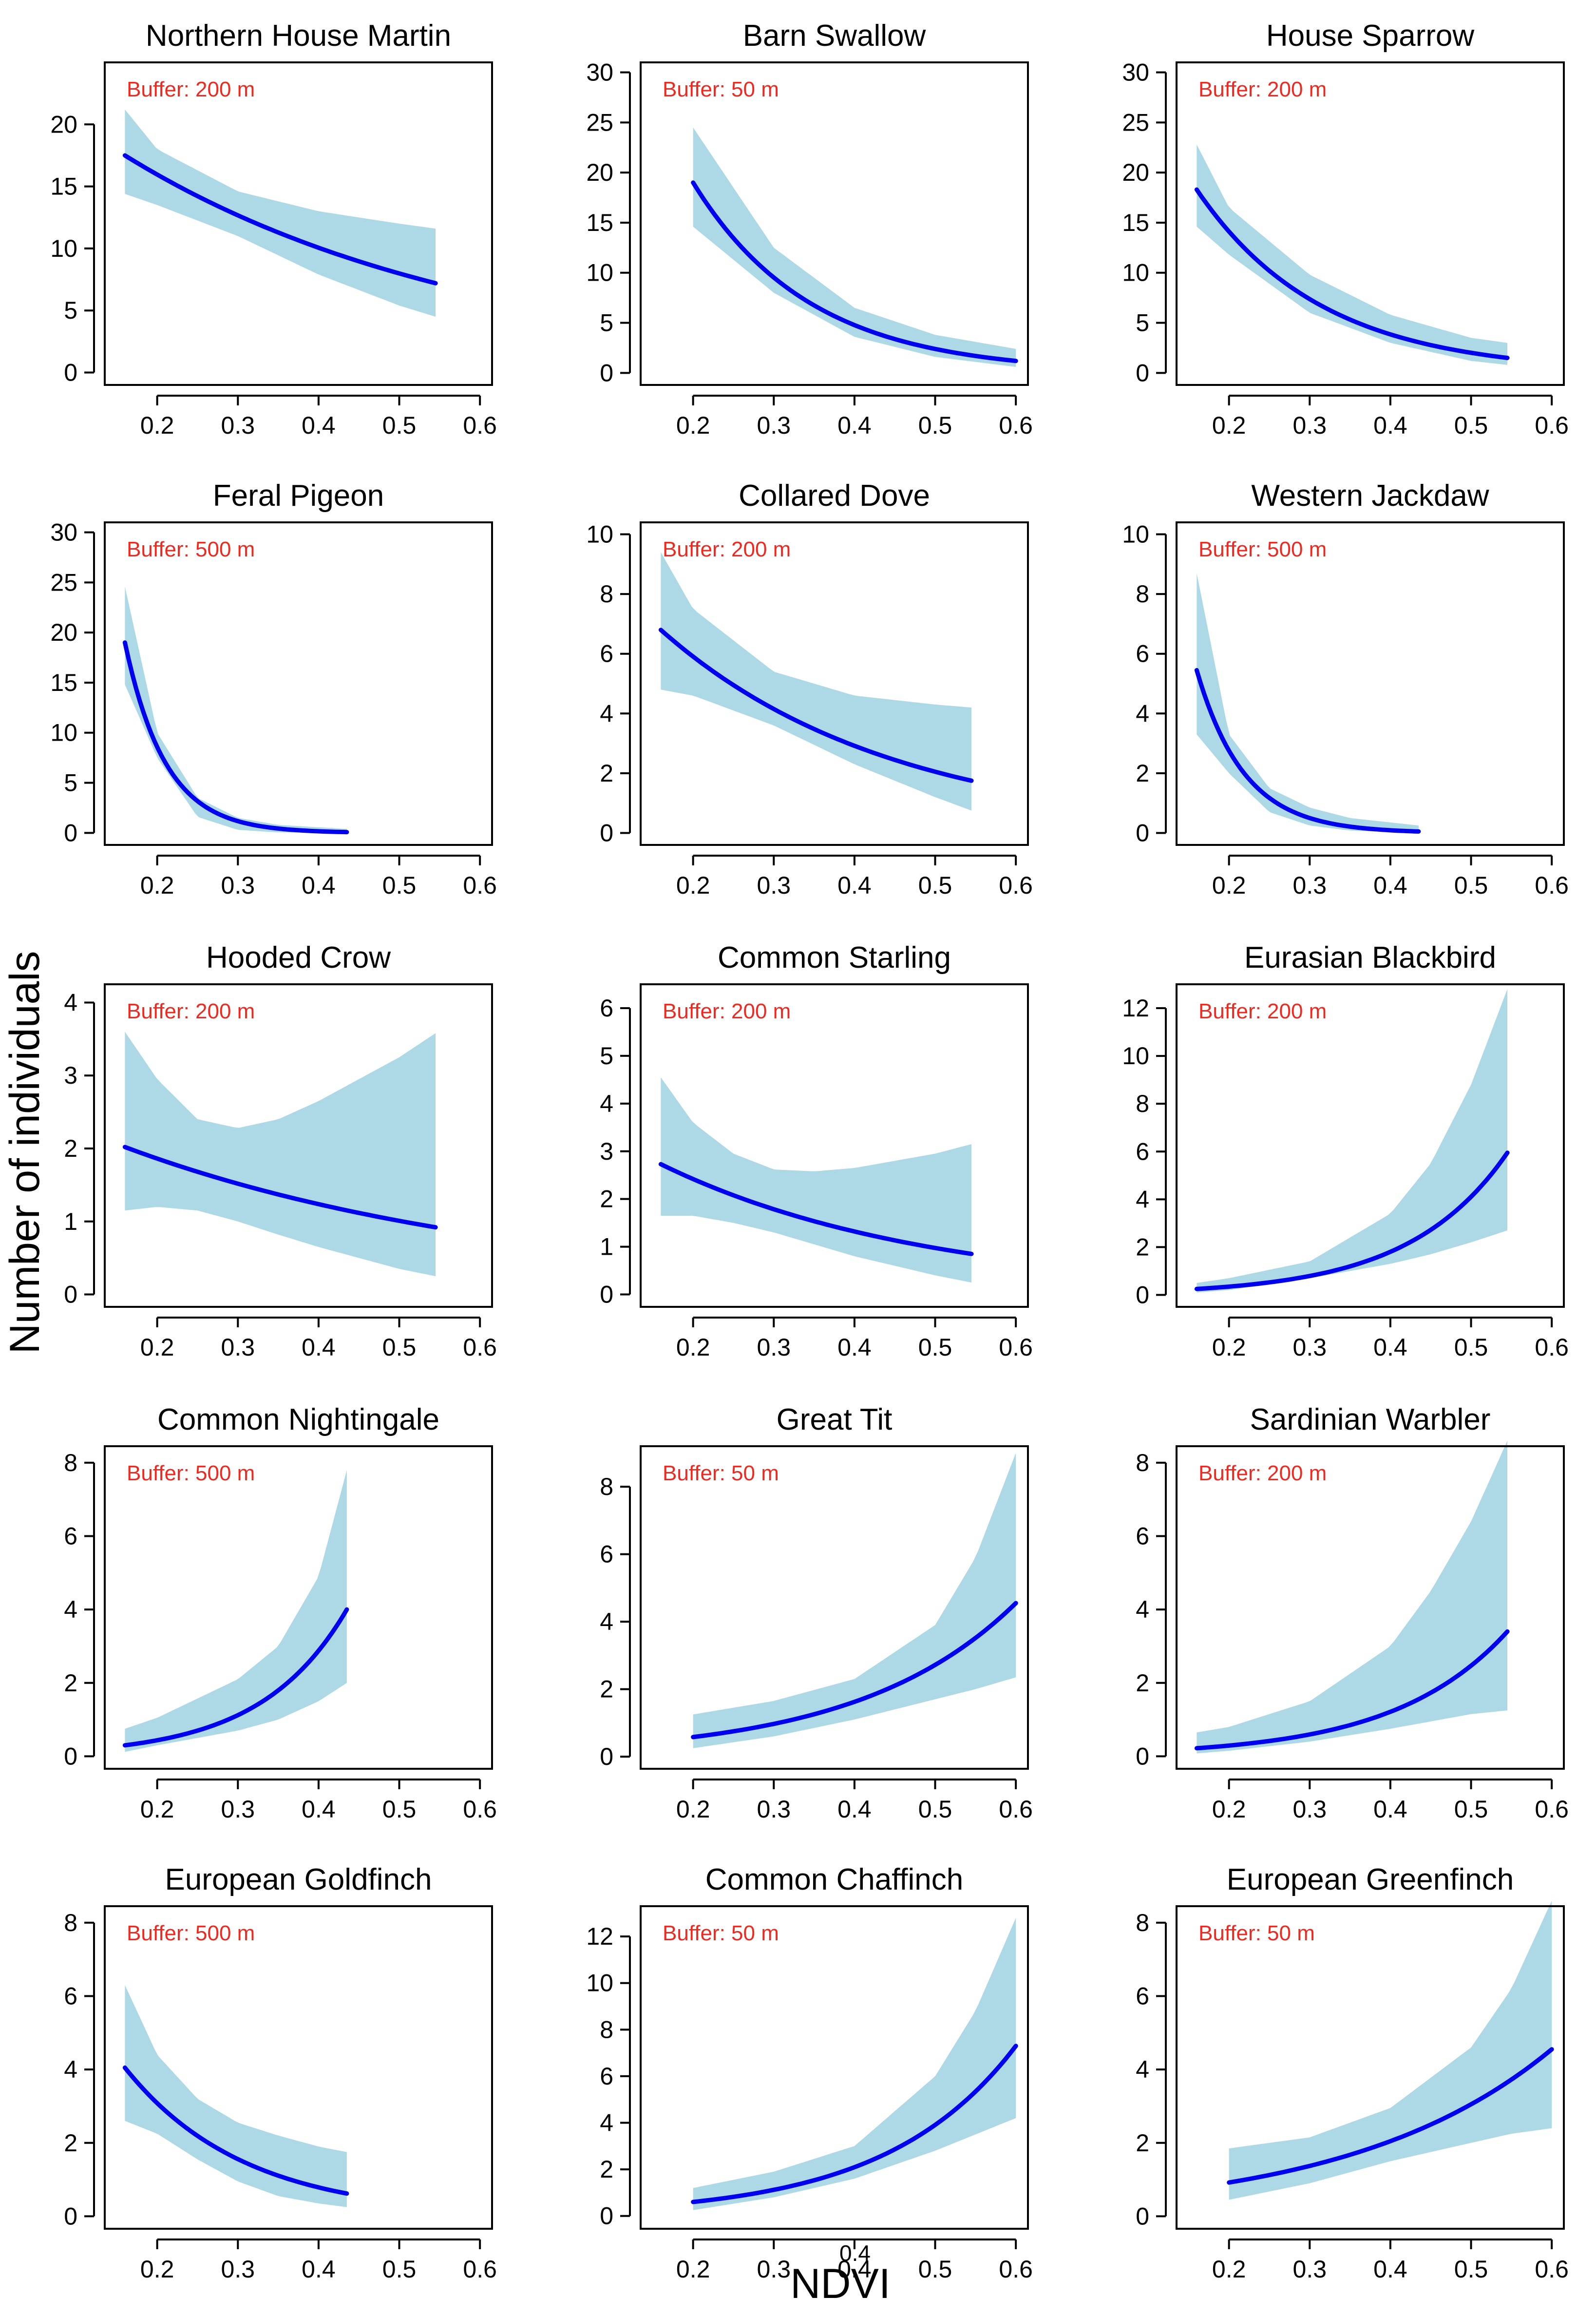  Describe the element at coordinates (70, 1075) in the screenshot. I see `y-tick-label: 3` at that location.